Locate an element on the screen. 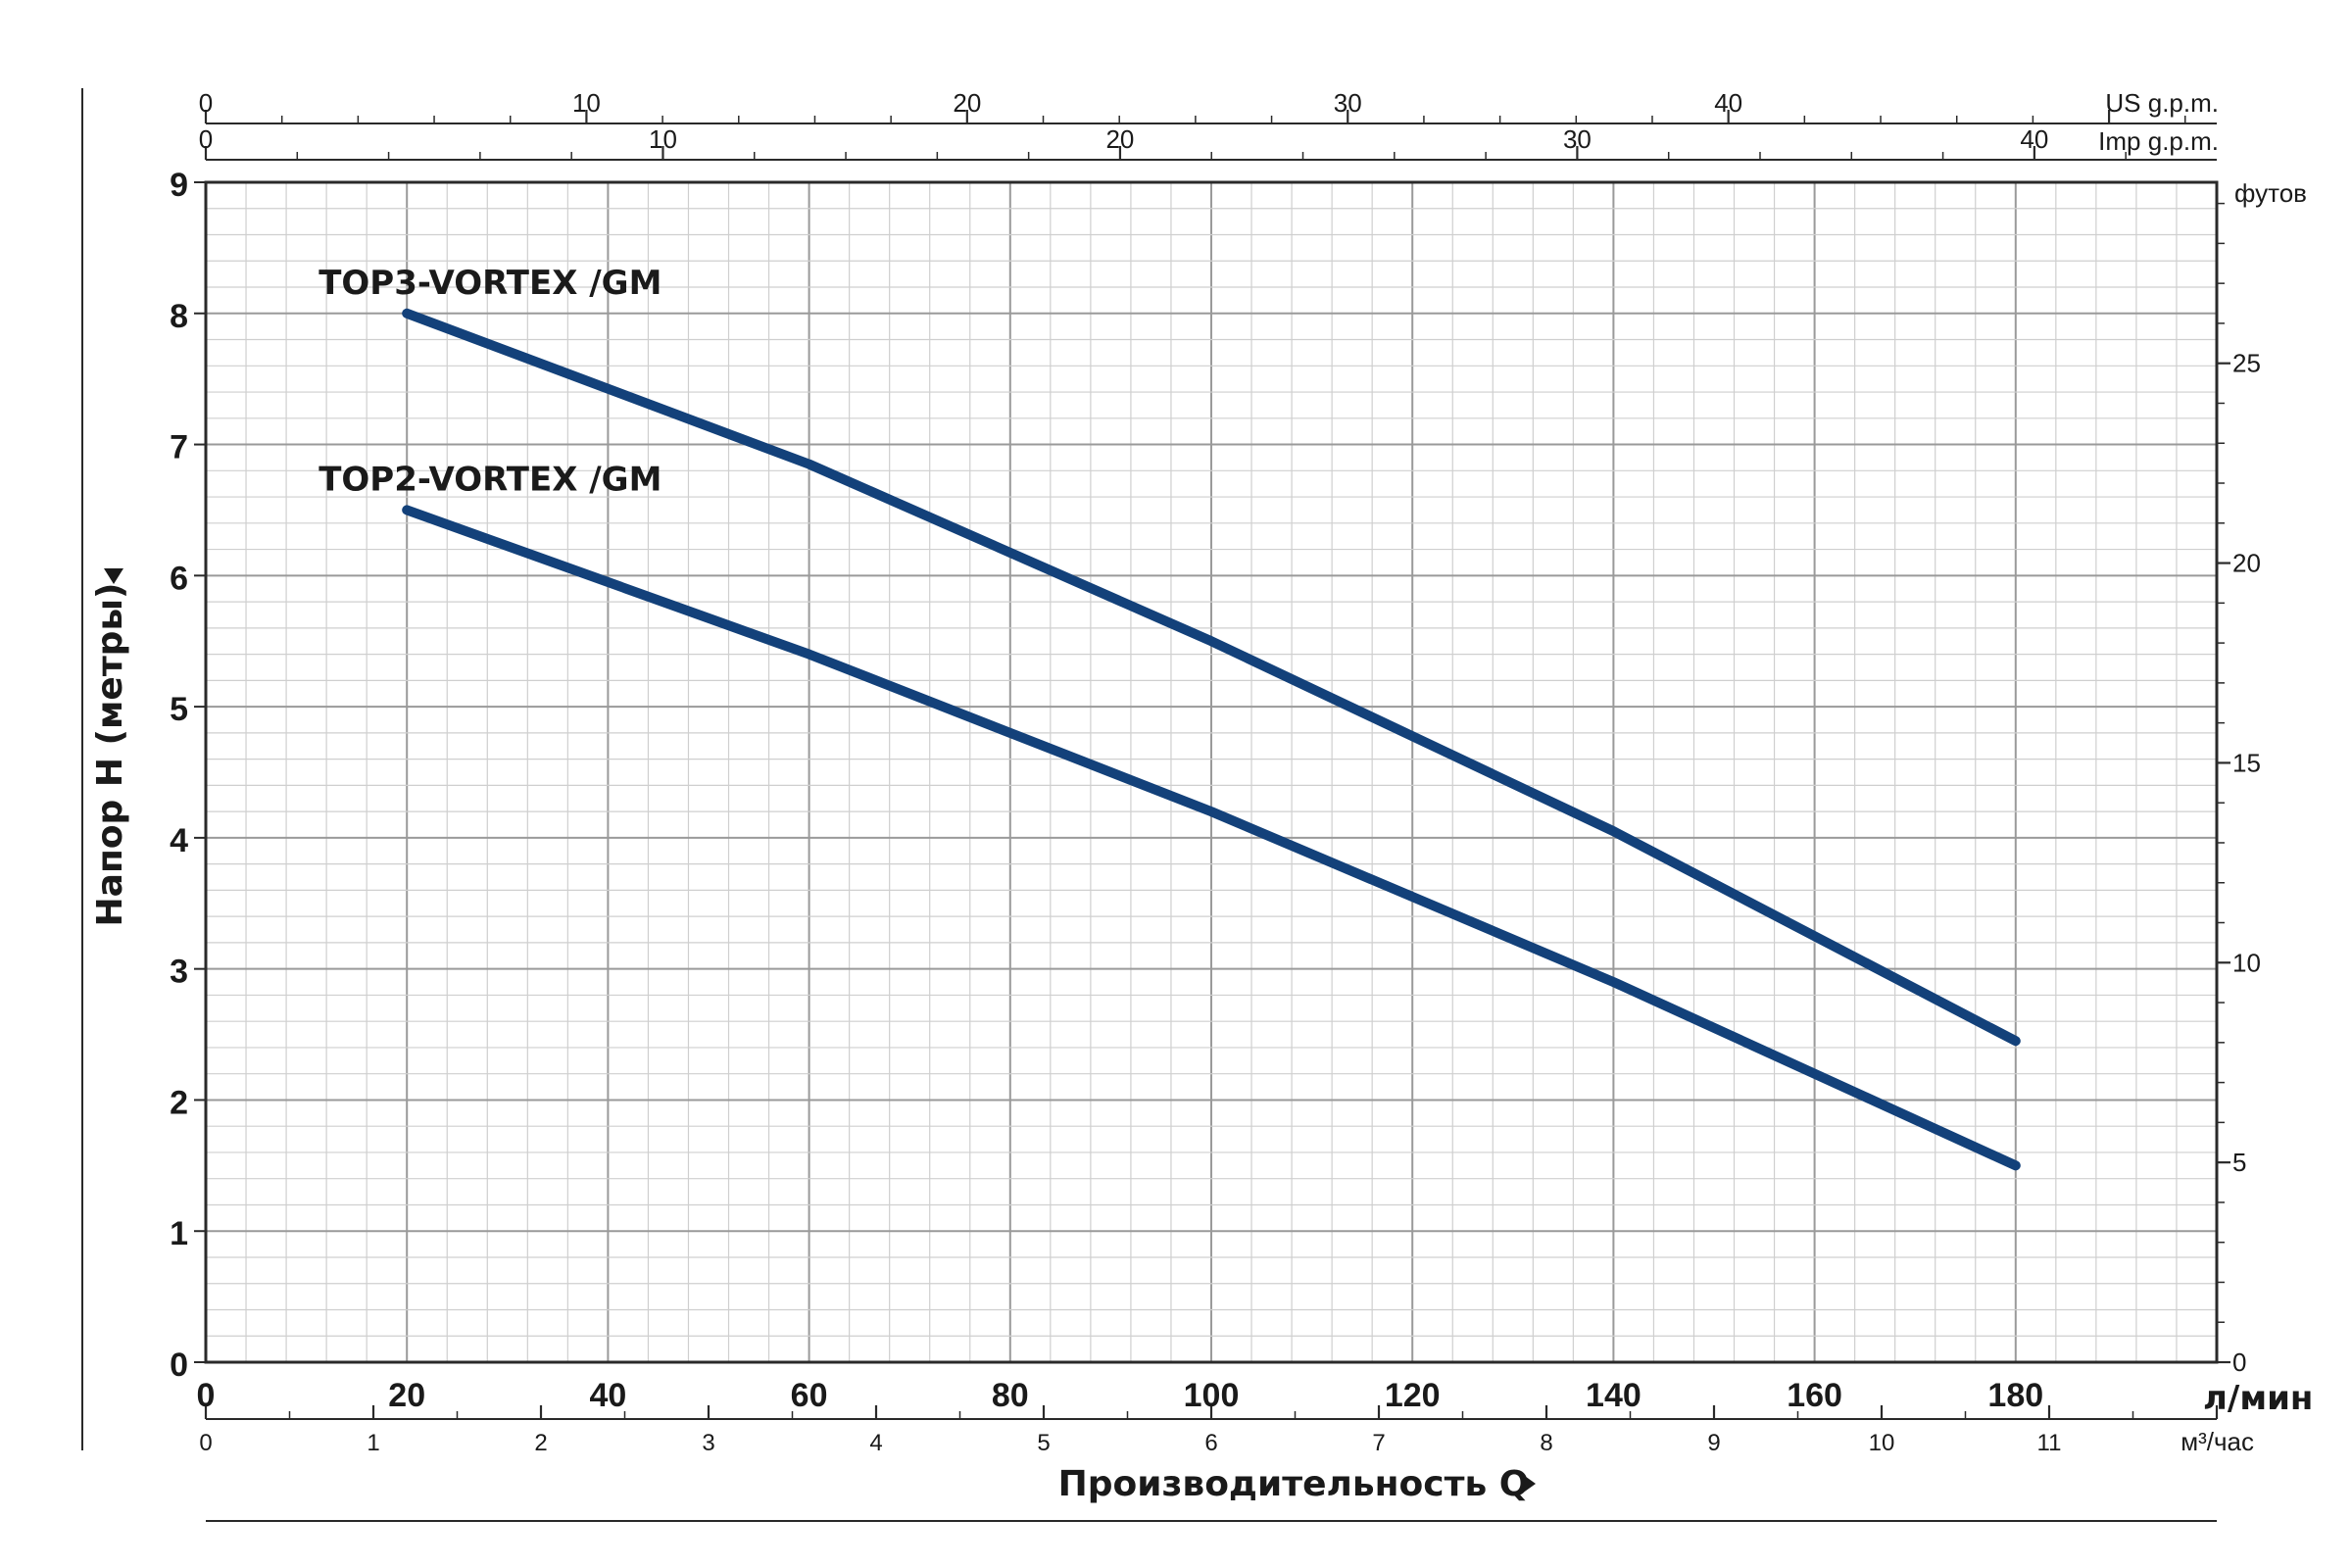 This screenshot has width=2352, height=1568. imp-gpm-tick-label: 30 is located at coordinates (1577, 139).